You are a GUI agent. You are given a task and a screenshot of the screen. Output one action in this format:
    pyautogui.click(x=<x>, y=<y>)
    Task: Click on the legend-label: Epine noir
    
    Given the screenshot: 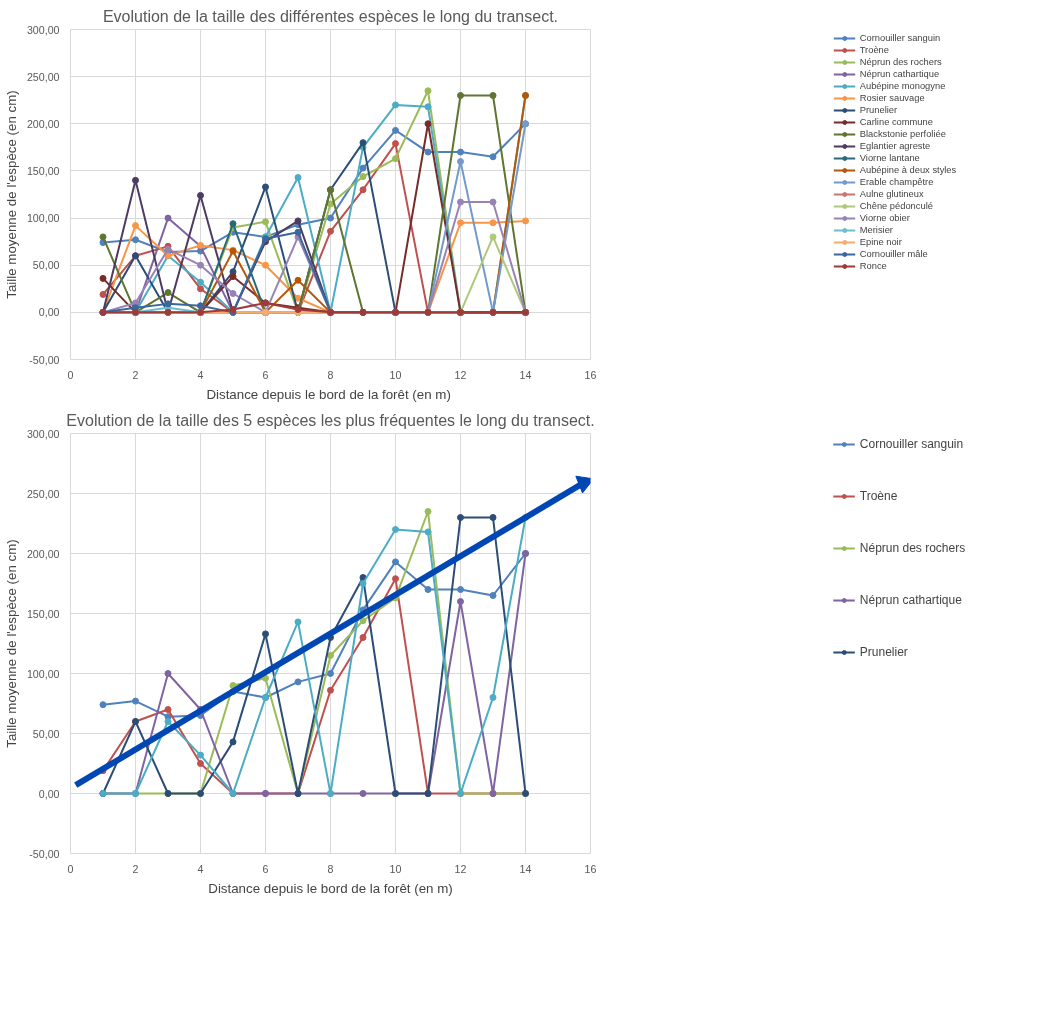 What is the action you would take?
    pyautogui.click(x=880, y=242)
    